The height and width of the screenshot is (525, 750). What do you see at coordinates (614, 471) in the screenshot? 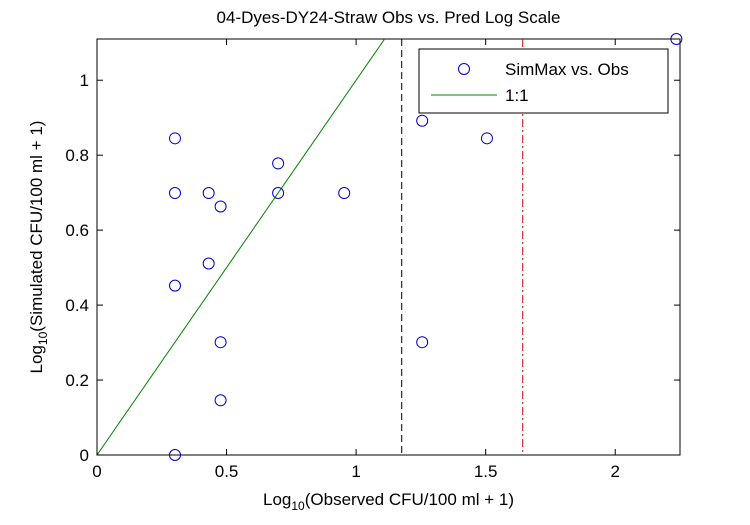
I see `x-tick-label: 2` at bounding box center [614, 471].